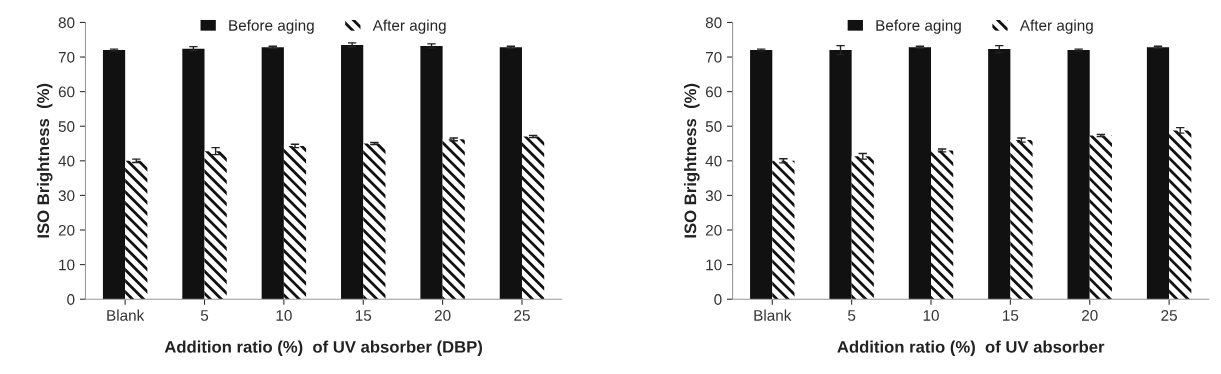 The width and height of the screenshot is (1221, 374). Describe the element at coordinates (323, 348) in the screenshot. I see `x-axis-title: Addition ratio (%) of UV absorber (DBP)` at that location.